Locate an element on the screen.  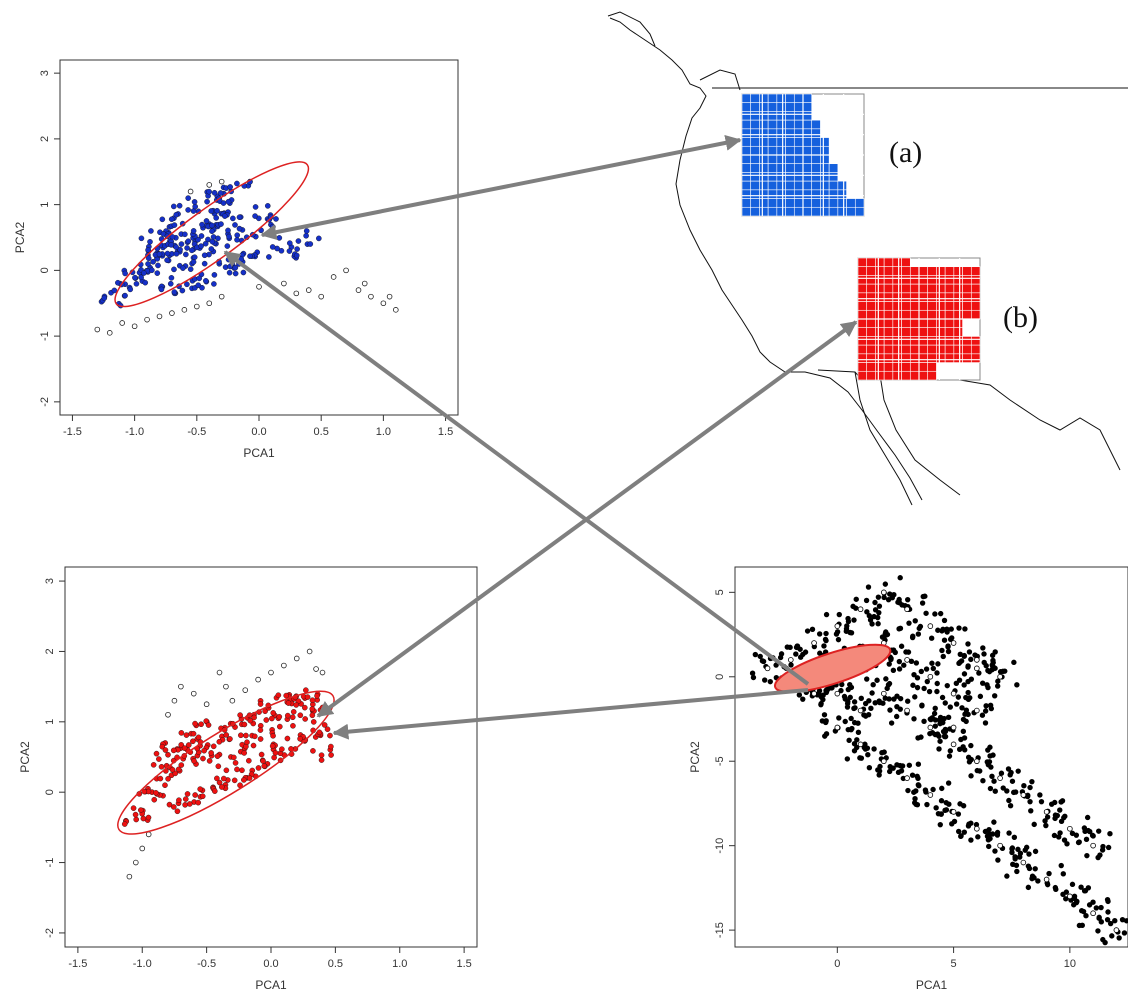
island-details is located at coordinates (674, 51).